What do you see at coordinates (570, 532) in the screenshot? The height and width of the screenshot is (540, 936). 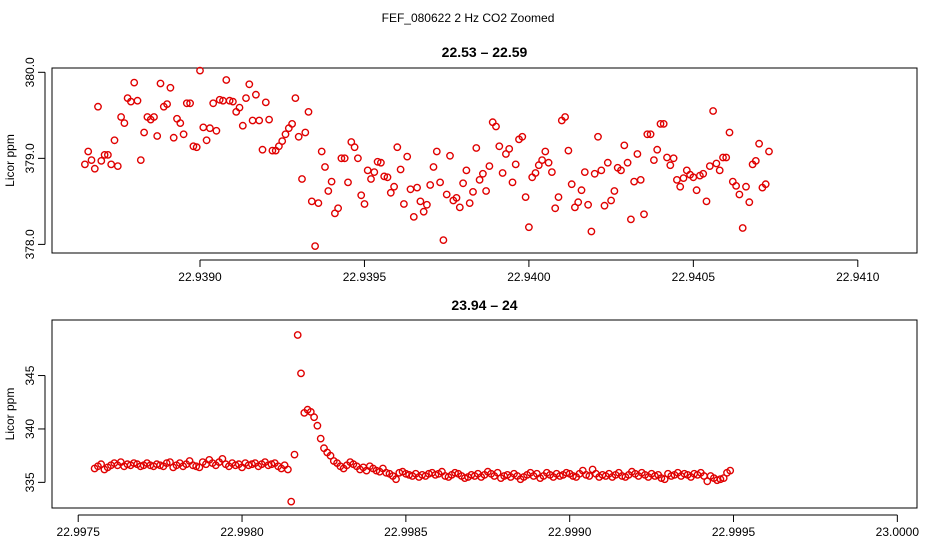 I see `x-tick-label: 22.9990` at bounding box center [570, 532].